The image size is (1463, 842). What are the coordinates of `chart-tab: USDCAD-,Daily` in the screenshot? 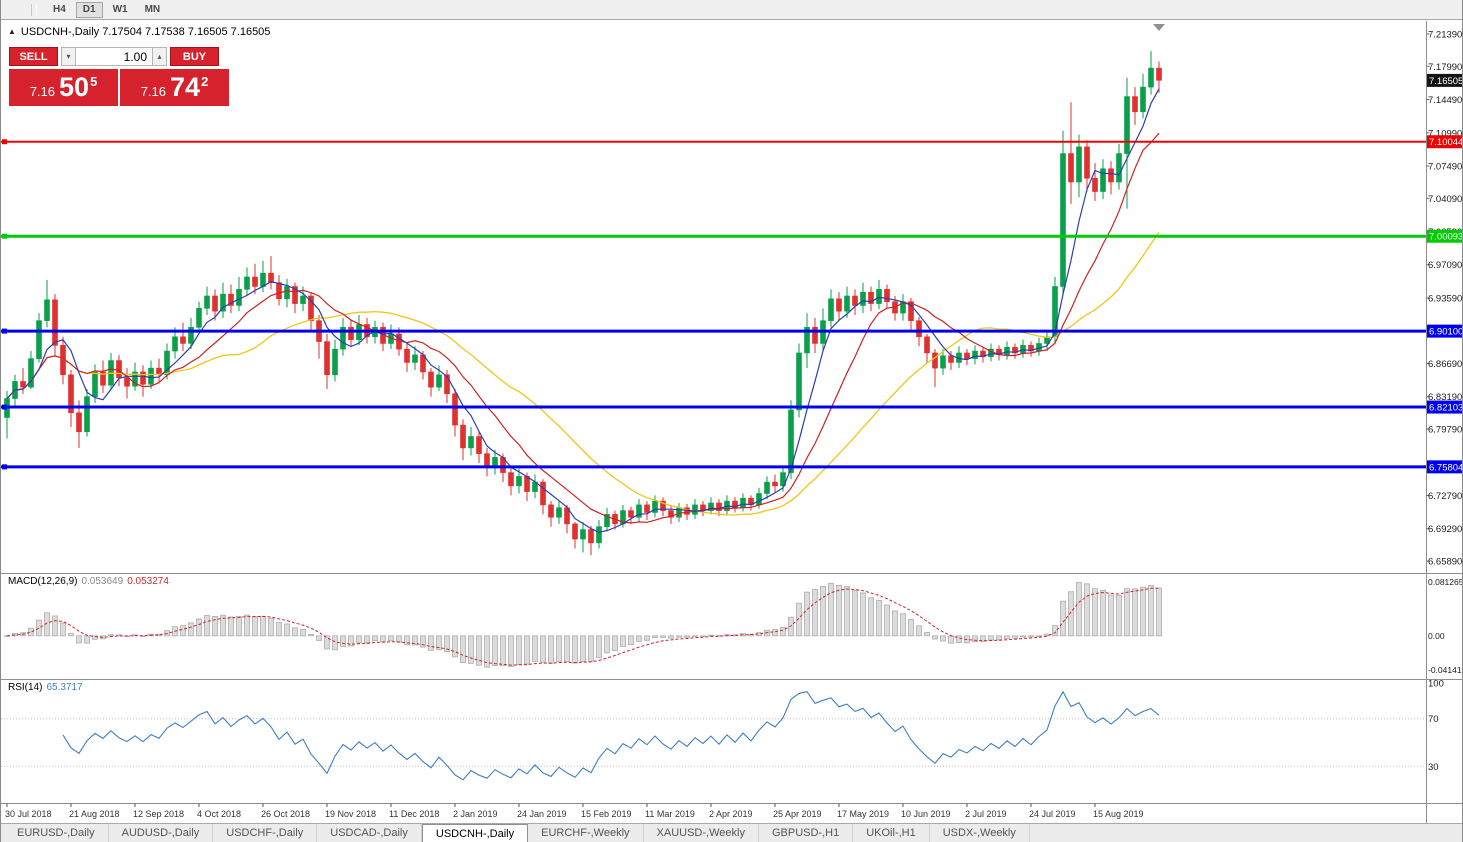 It's located at (369, 833).